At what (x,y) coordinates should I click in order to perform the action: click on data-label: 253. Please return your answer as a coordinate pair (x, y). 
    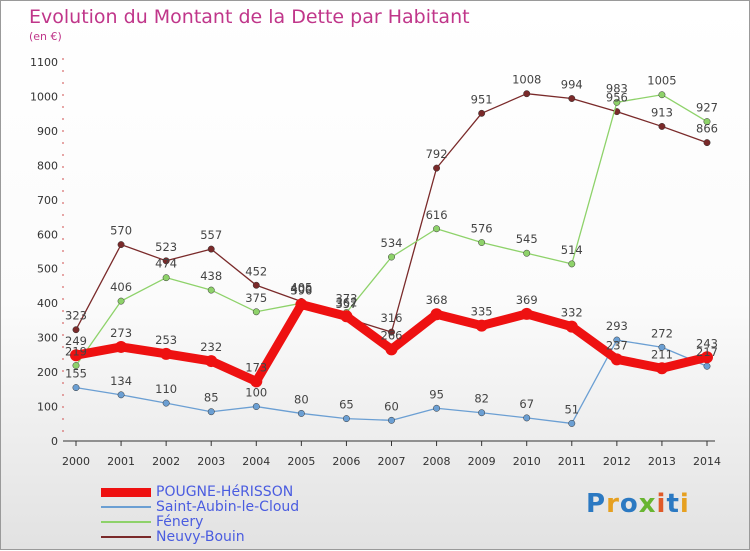
    Looking at the image, I should click on (166, 340).